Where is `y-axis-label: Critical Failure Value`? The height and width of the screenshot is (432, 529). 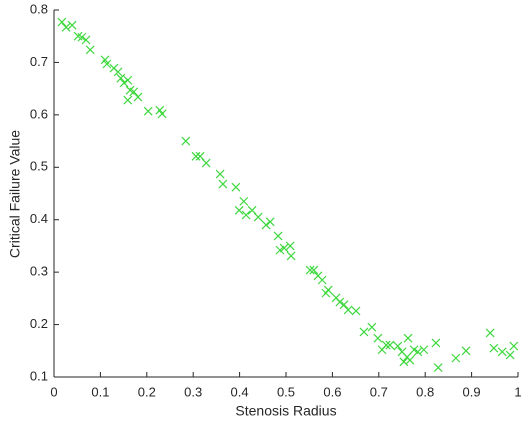 y-axis-label: Critical Failure Value is located at coordinates (15, 194).